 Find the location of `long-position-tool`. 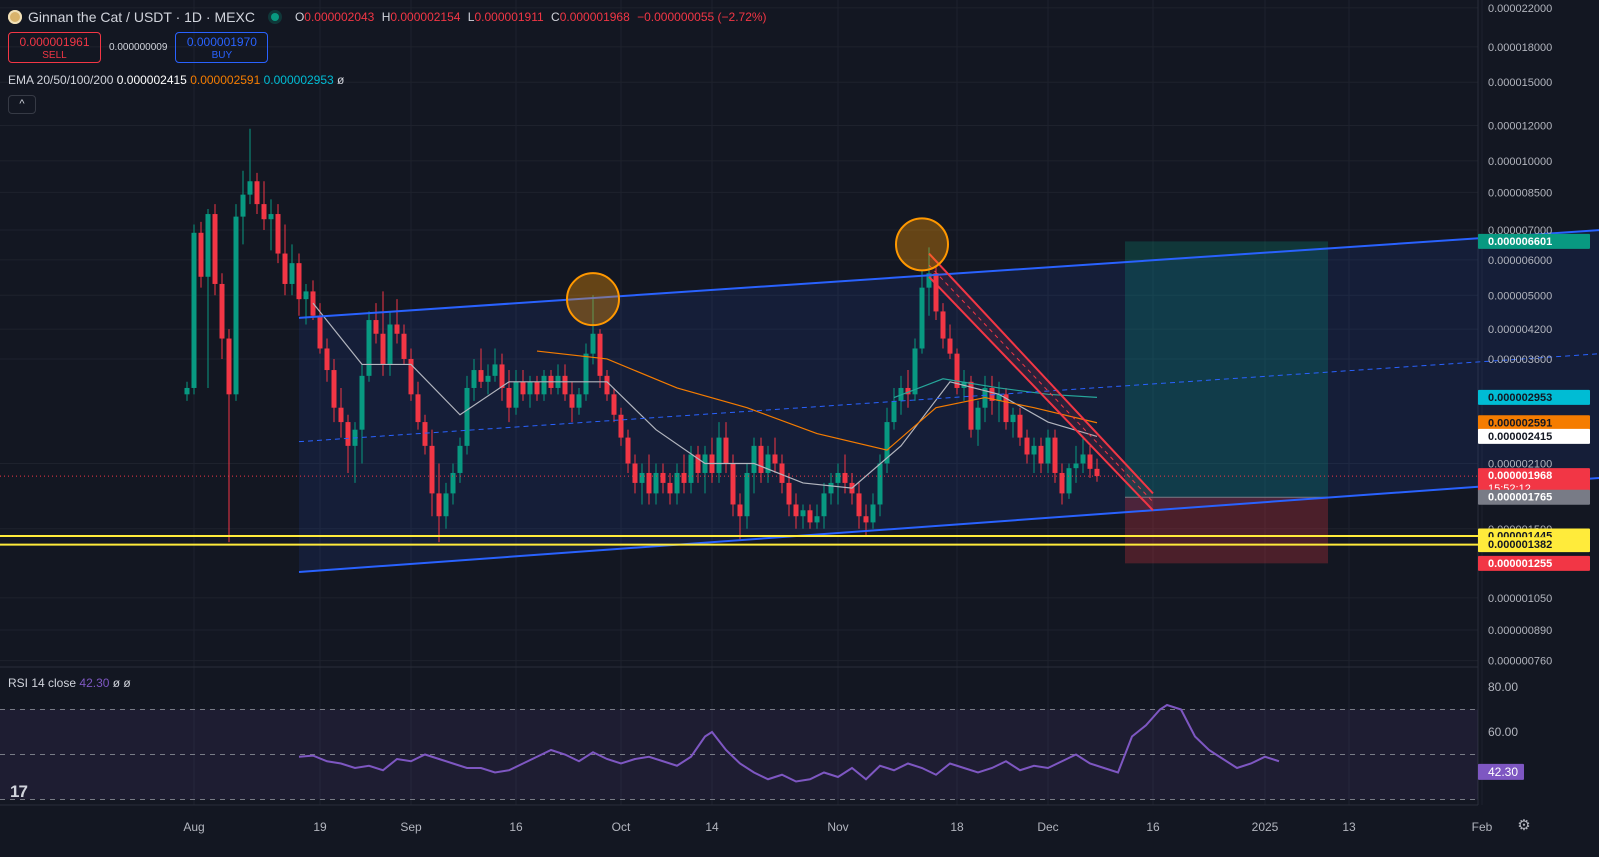

long-position-tool is located at coordinates (1226, 402).